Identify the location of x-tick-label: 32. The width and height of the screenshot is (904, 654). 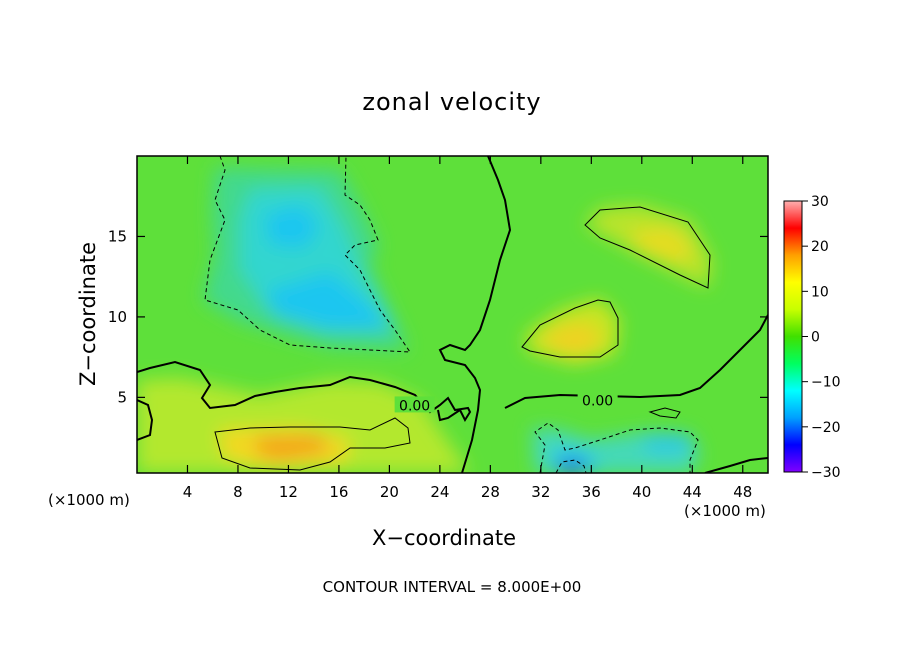
(540, 492).